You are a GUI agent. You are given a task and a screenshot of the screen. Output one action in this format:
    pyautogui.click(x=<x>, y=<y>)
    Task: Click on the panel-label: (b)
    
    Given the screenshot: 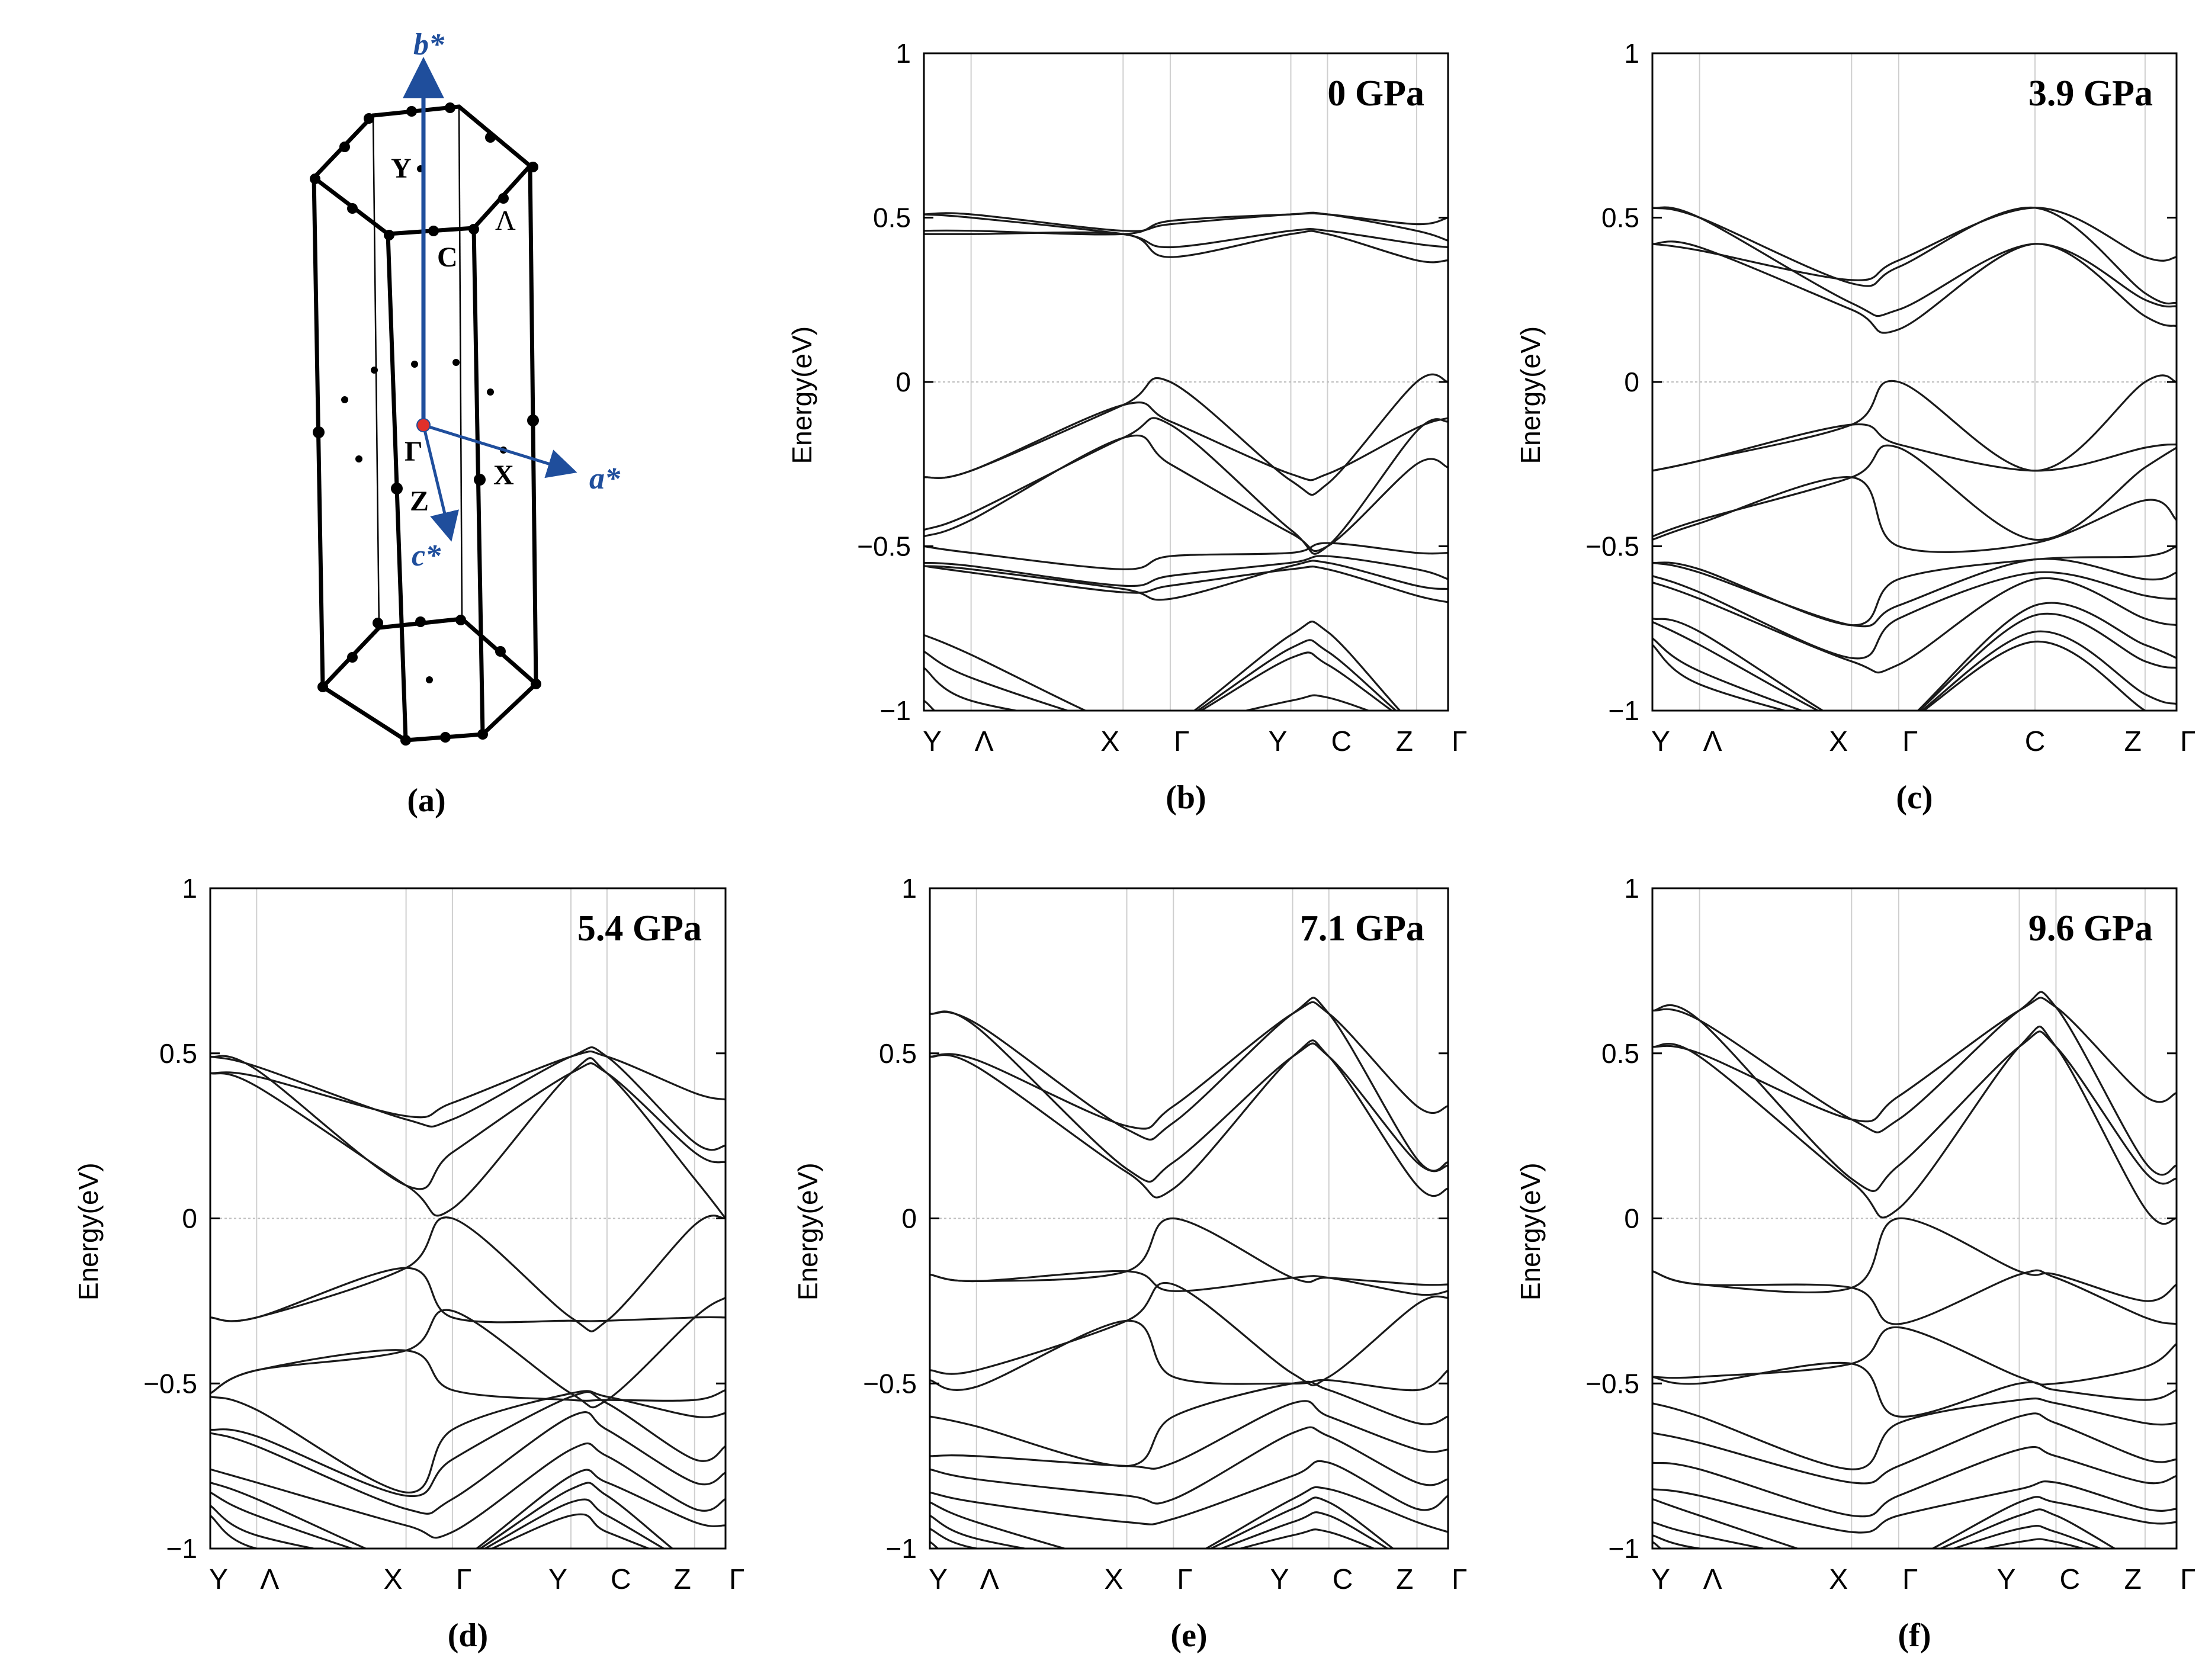 What is the action you would take?
    pyautogui.click(x=1186, y=797)
    